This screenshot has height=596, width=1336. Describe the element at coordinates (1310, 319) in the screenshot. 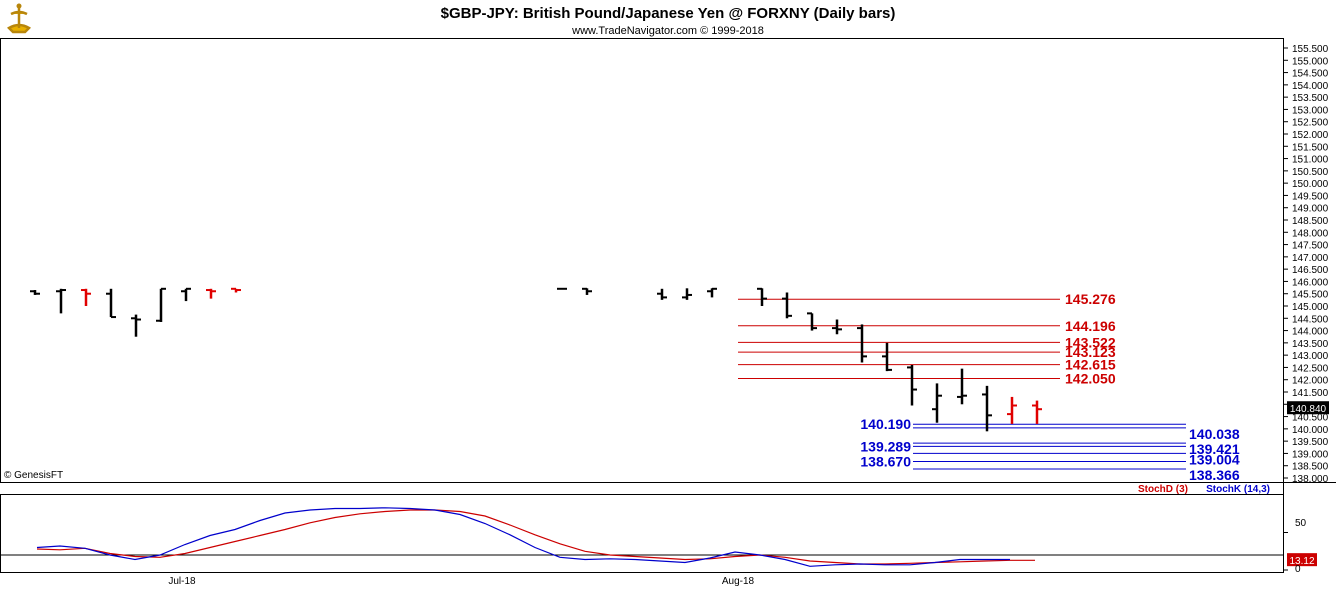

I see `y-tick-label: 144.500` at that location.